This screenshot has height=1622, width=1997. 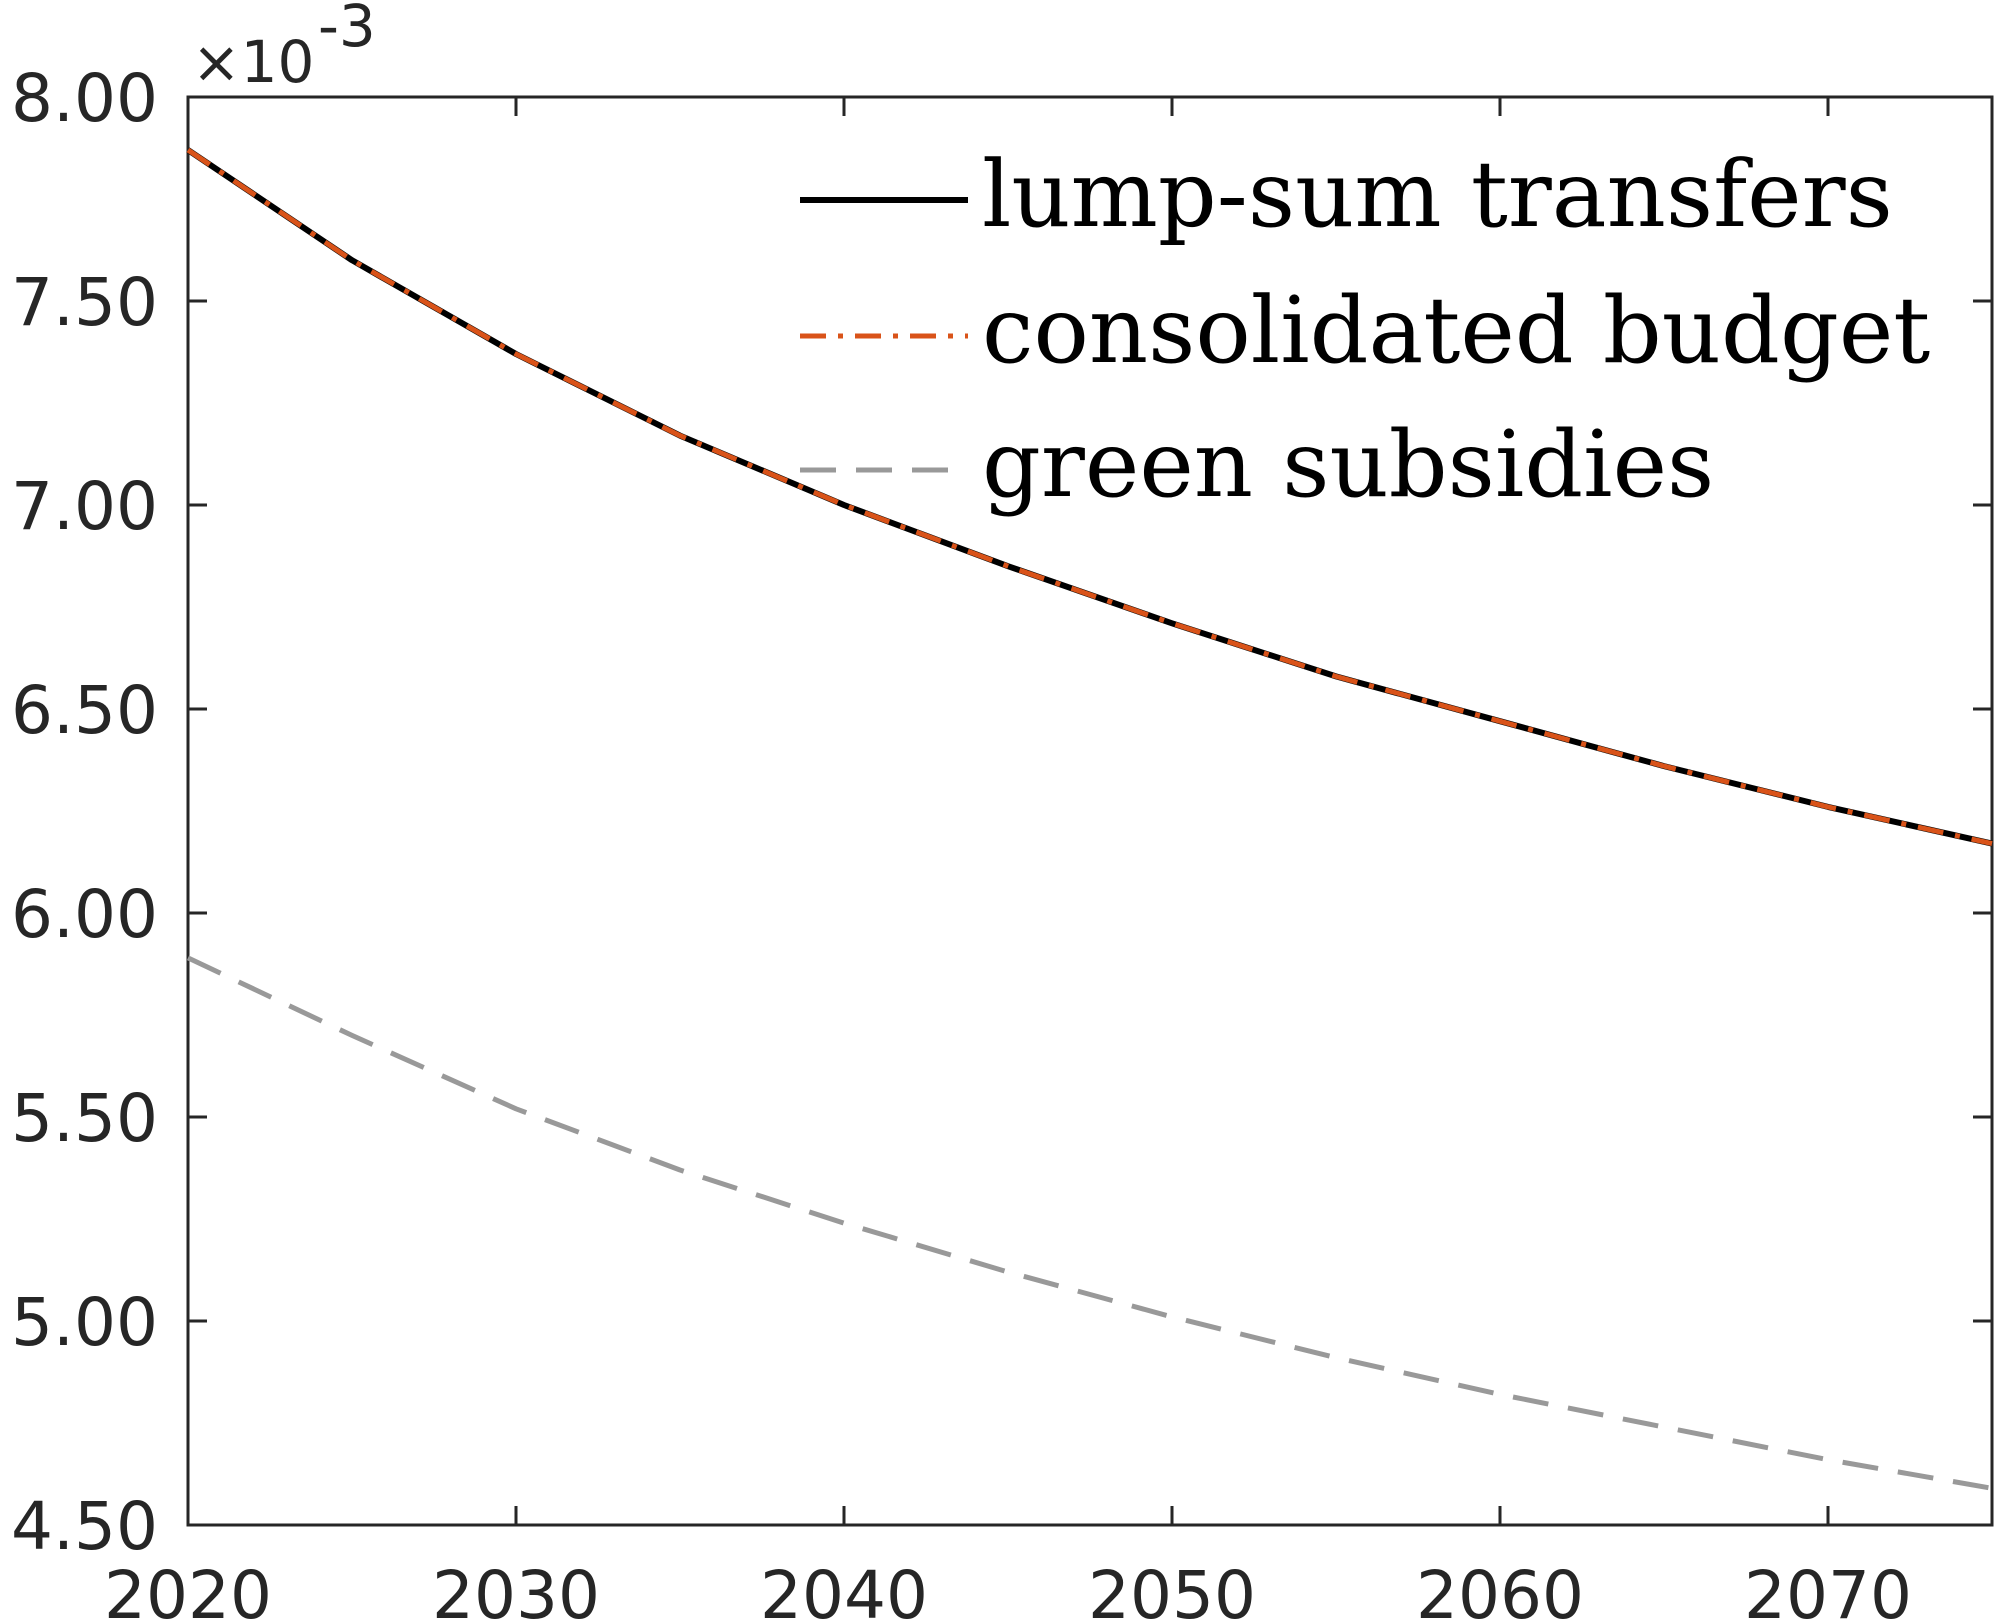 What do you see at coordinates (347, 30) in the screenshot?
I see `y-multiplier-exponent: -3` at bounding box center [347, 30].